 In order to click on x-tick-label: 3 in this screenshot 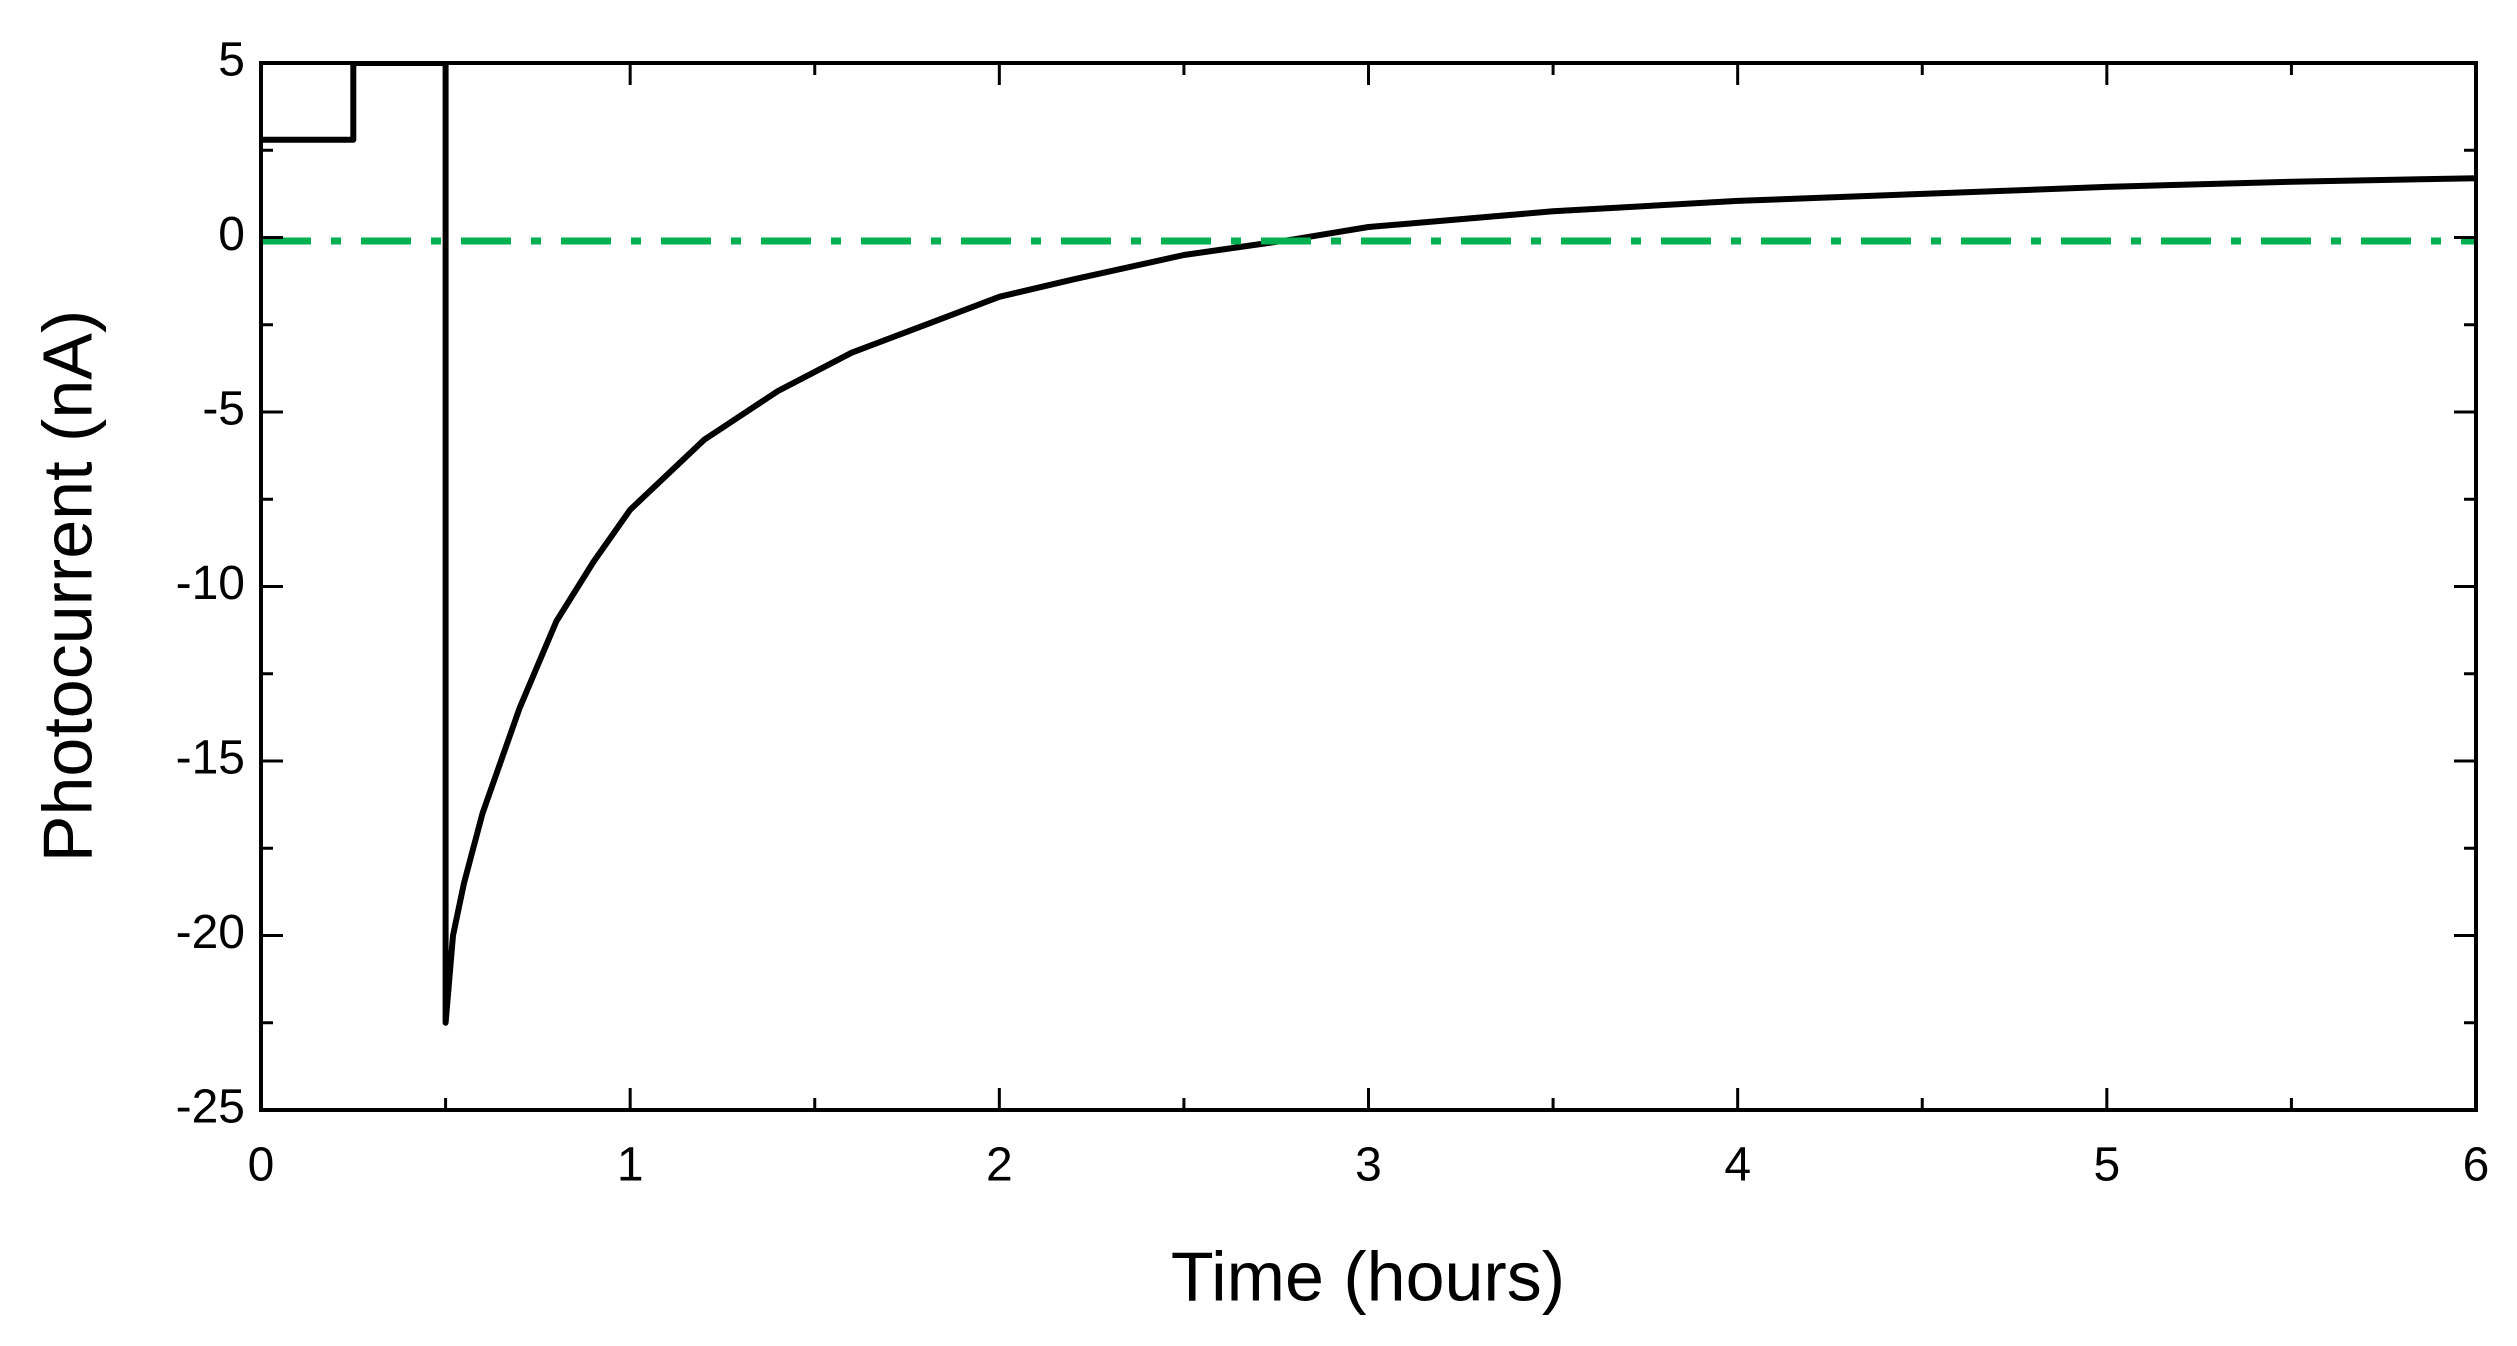, I will do `click(1368, 1165)`.